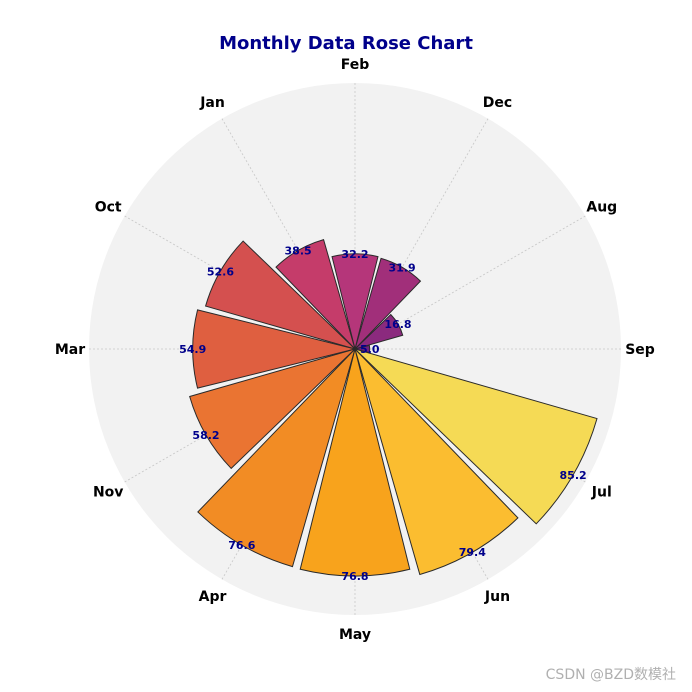 This screenshot has width=692, height=692. I want to click on value-label: 85.2, so click(573, 475).